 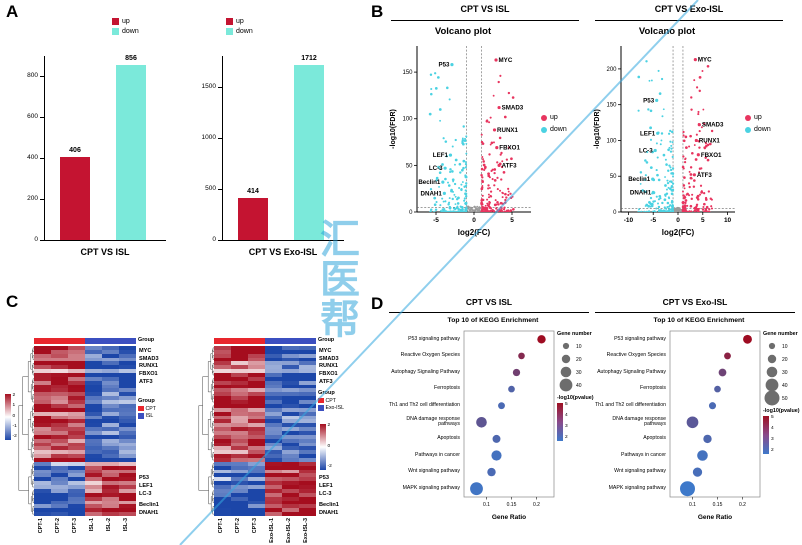 What do you see at coordinates (326, 393) in the screenshot?
I see `legend-title: Group` at bounding box center [326, 393].